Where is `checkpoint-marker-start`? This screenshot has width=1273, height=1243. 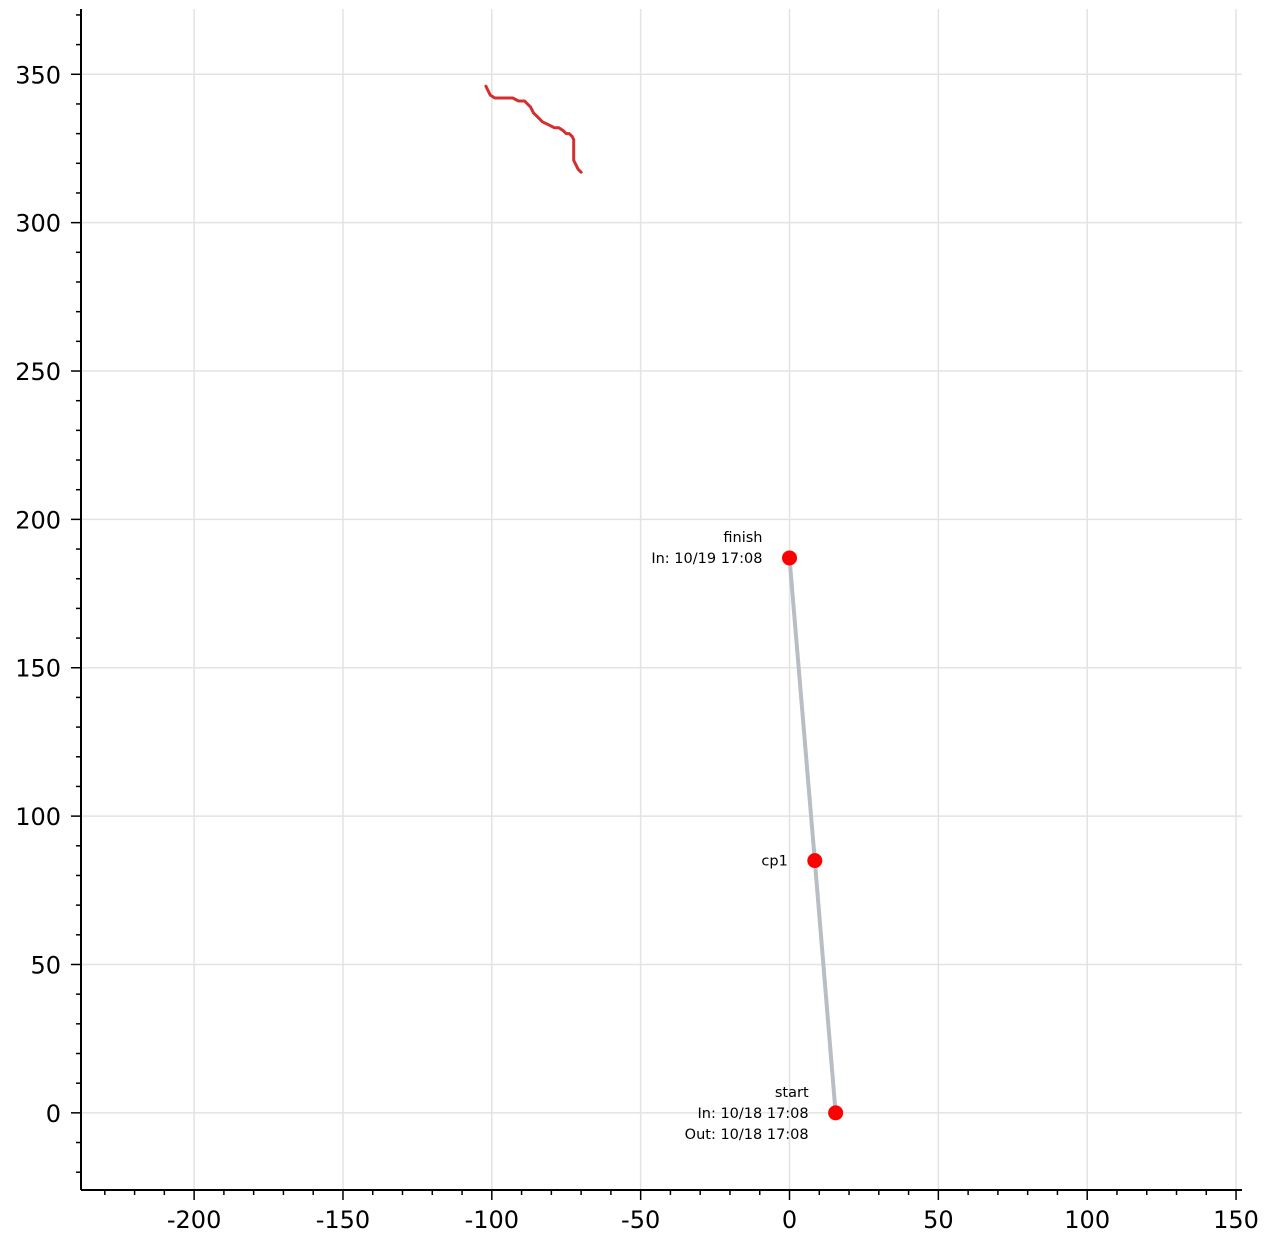 checkpoint-marker-start is located at coordinates (836, 1113).